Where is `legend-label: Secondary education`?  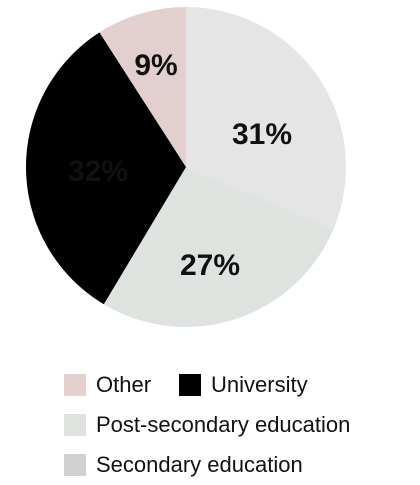
legend-label: Secondary education is located at coordinates (199, 464).